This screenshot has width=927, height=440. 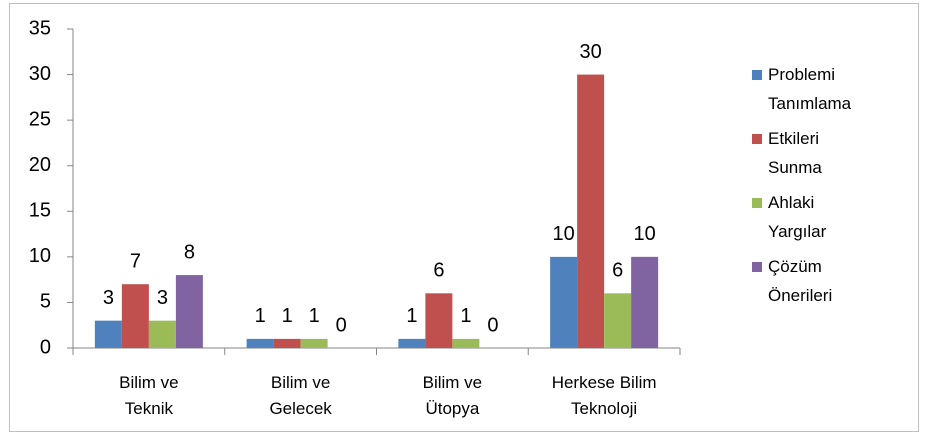 What do you see at coordinates (591, 52) in the screenshot?
I see `data-label: 30` at bounding box center [591, 52].